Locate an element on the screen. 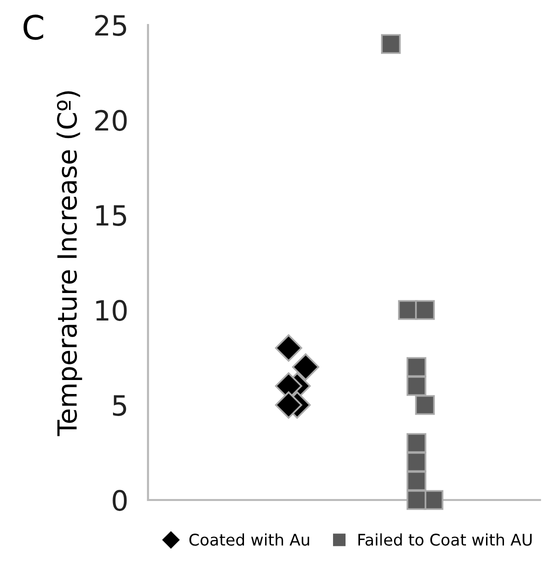  y-tick-label: 25 is located at coordinates (110, 25).